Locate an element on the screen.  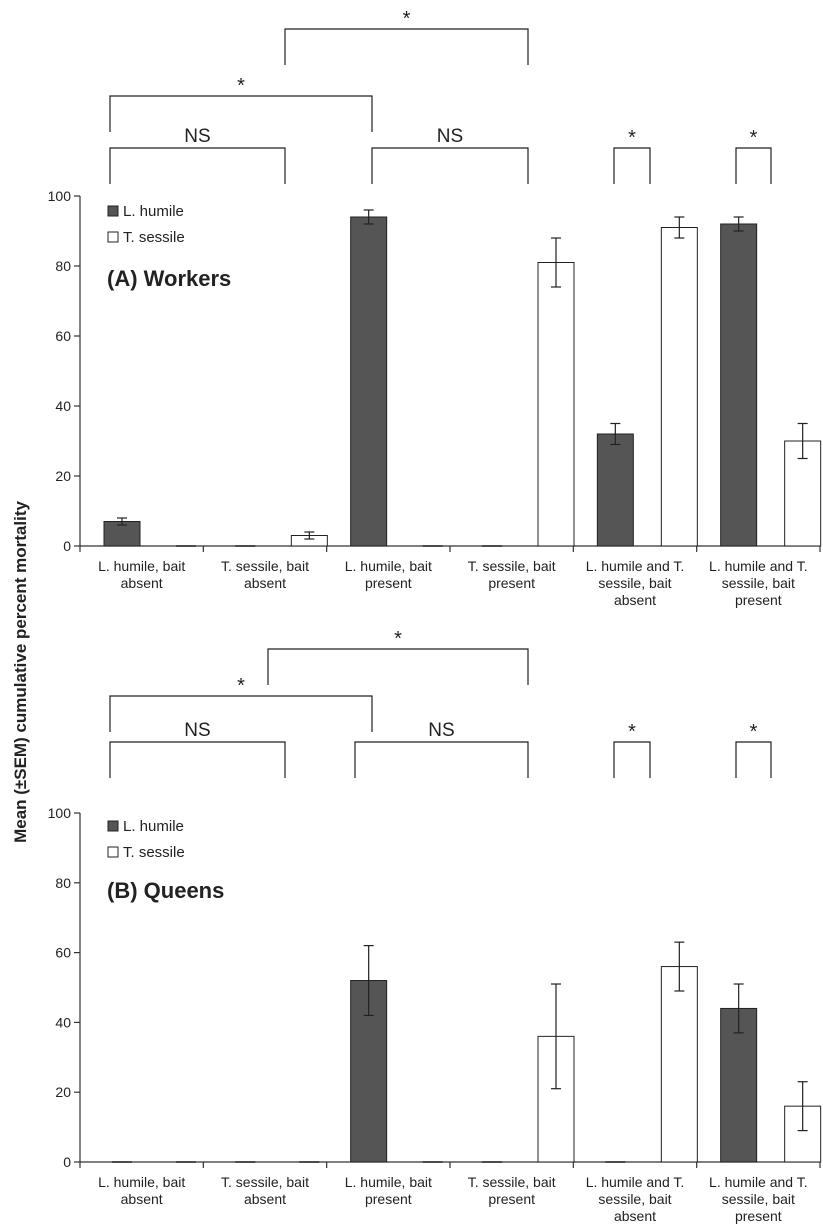
y-axis-label: Mean (±SEM) cumulative percent mortality is located at coordinates (20, 672).